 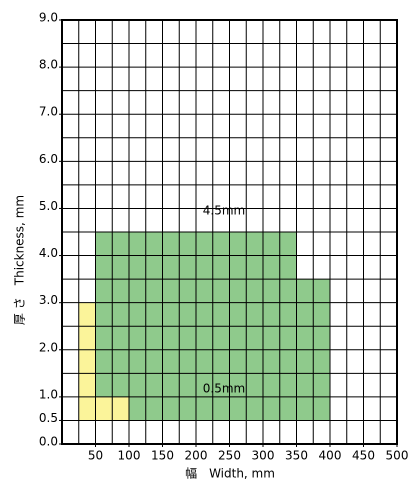 What do you see at coordinates (48, 347) in the screenshot?
I see `y-tick-label: 2.0` at bounding box center [48, 347].